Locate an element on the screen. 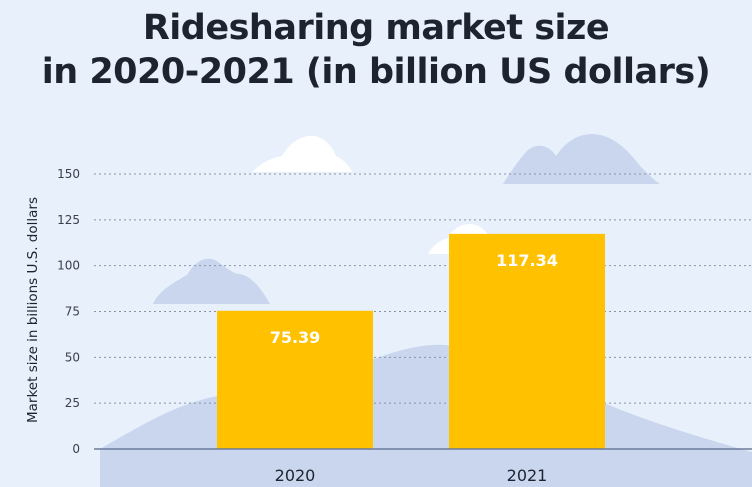 The width and height of the screenshot is (752, 487). chart-title-line-1: Ridesharing market size is located at coordinates (376, 28).